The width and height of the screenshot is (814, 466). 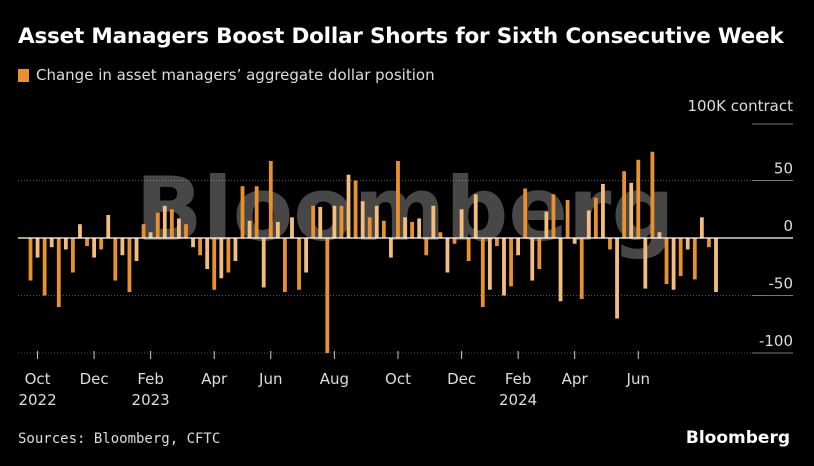 I want to click on x-tick-label: Apr, so click(x=214, y=379).